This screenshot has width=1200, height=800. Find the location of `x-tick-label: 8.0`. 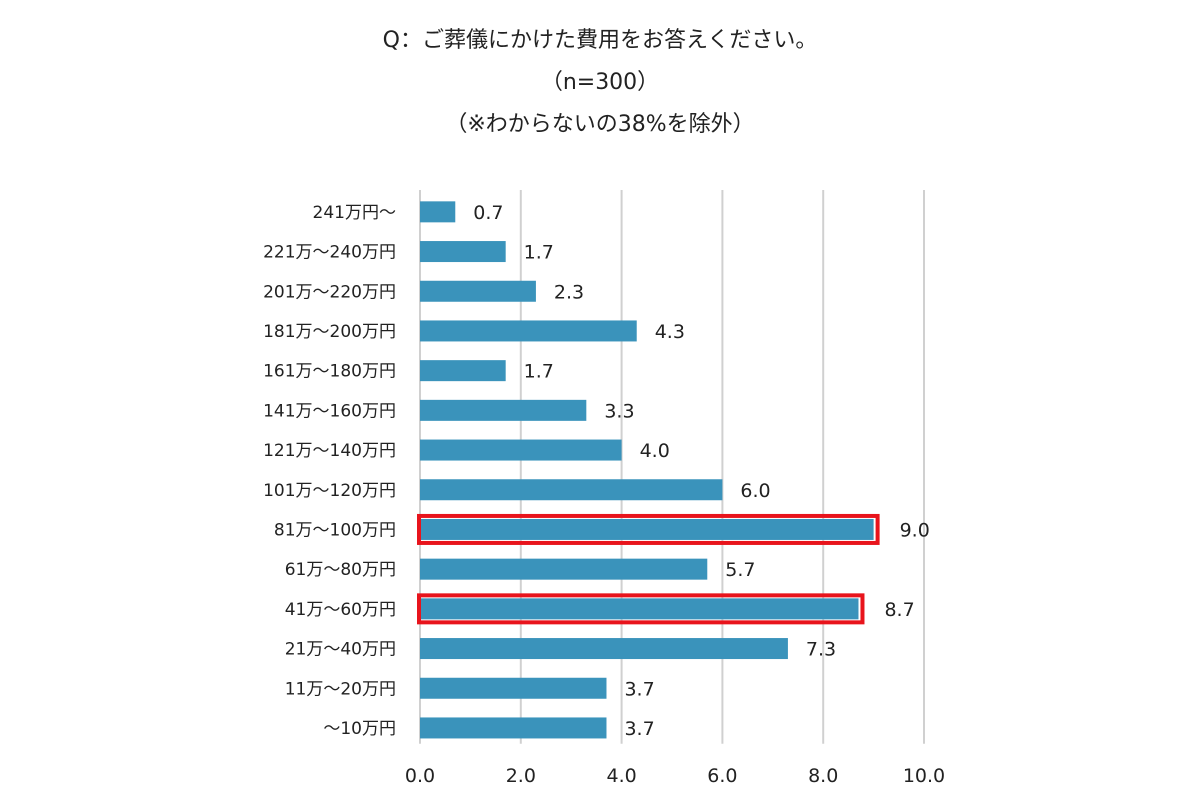

x-tick-label: 8.0 is located at coordinates (823, 776).